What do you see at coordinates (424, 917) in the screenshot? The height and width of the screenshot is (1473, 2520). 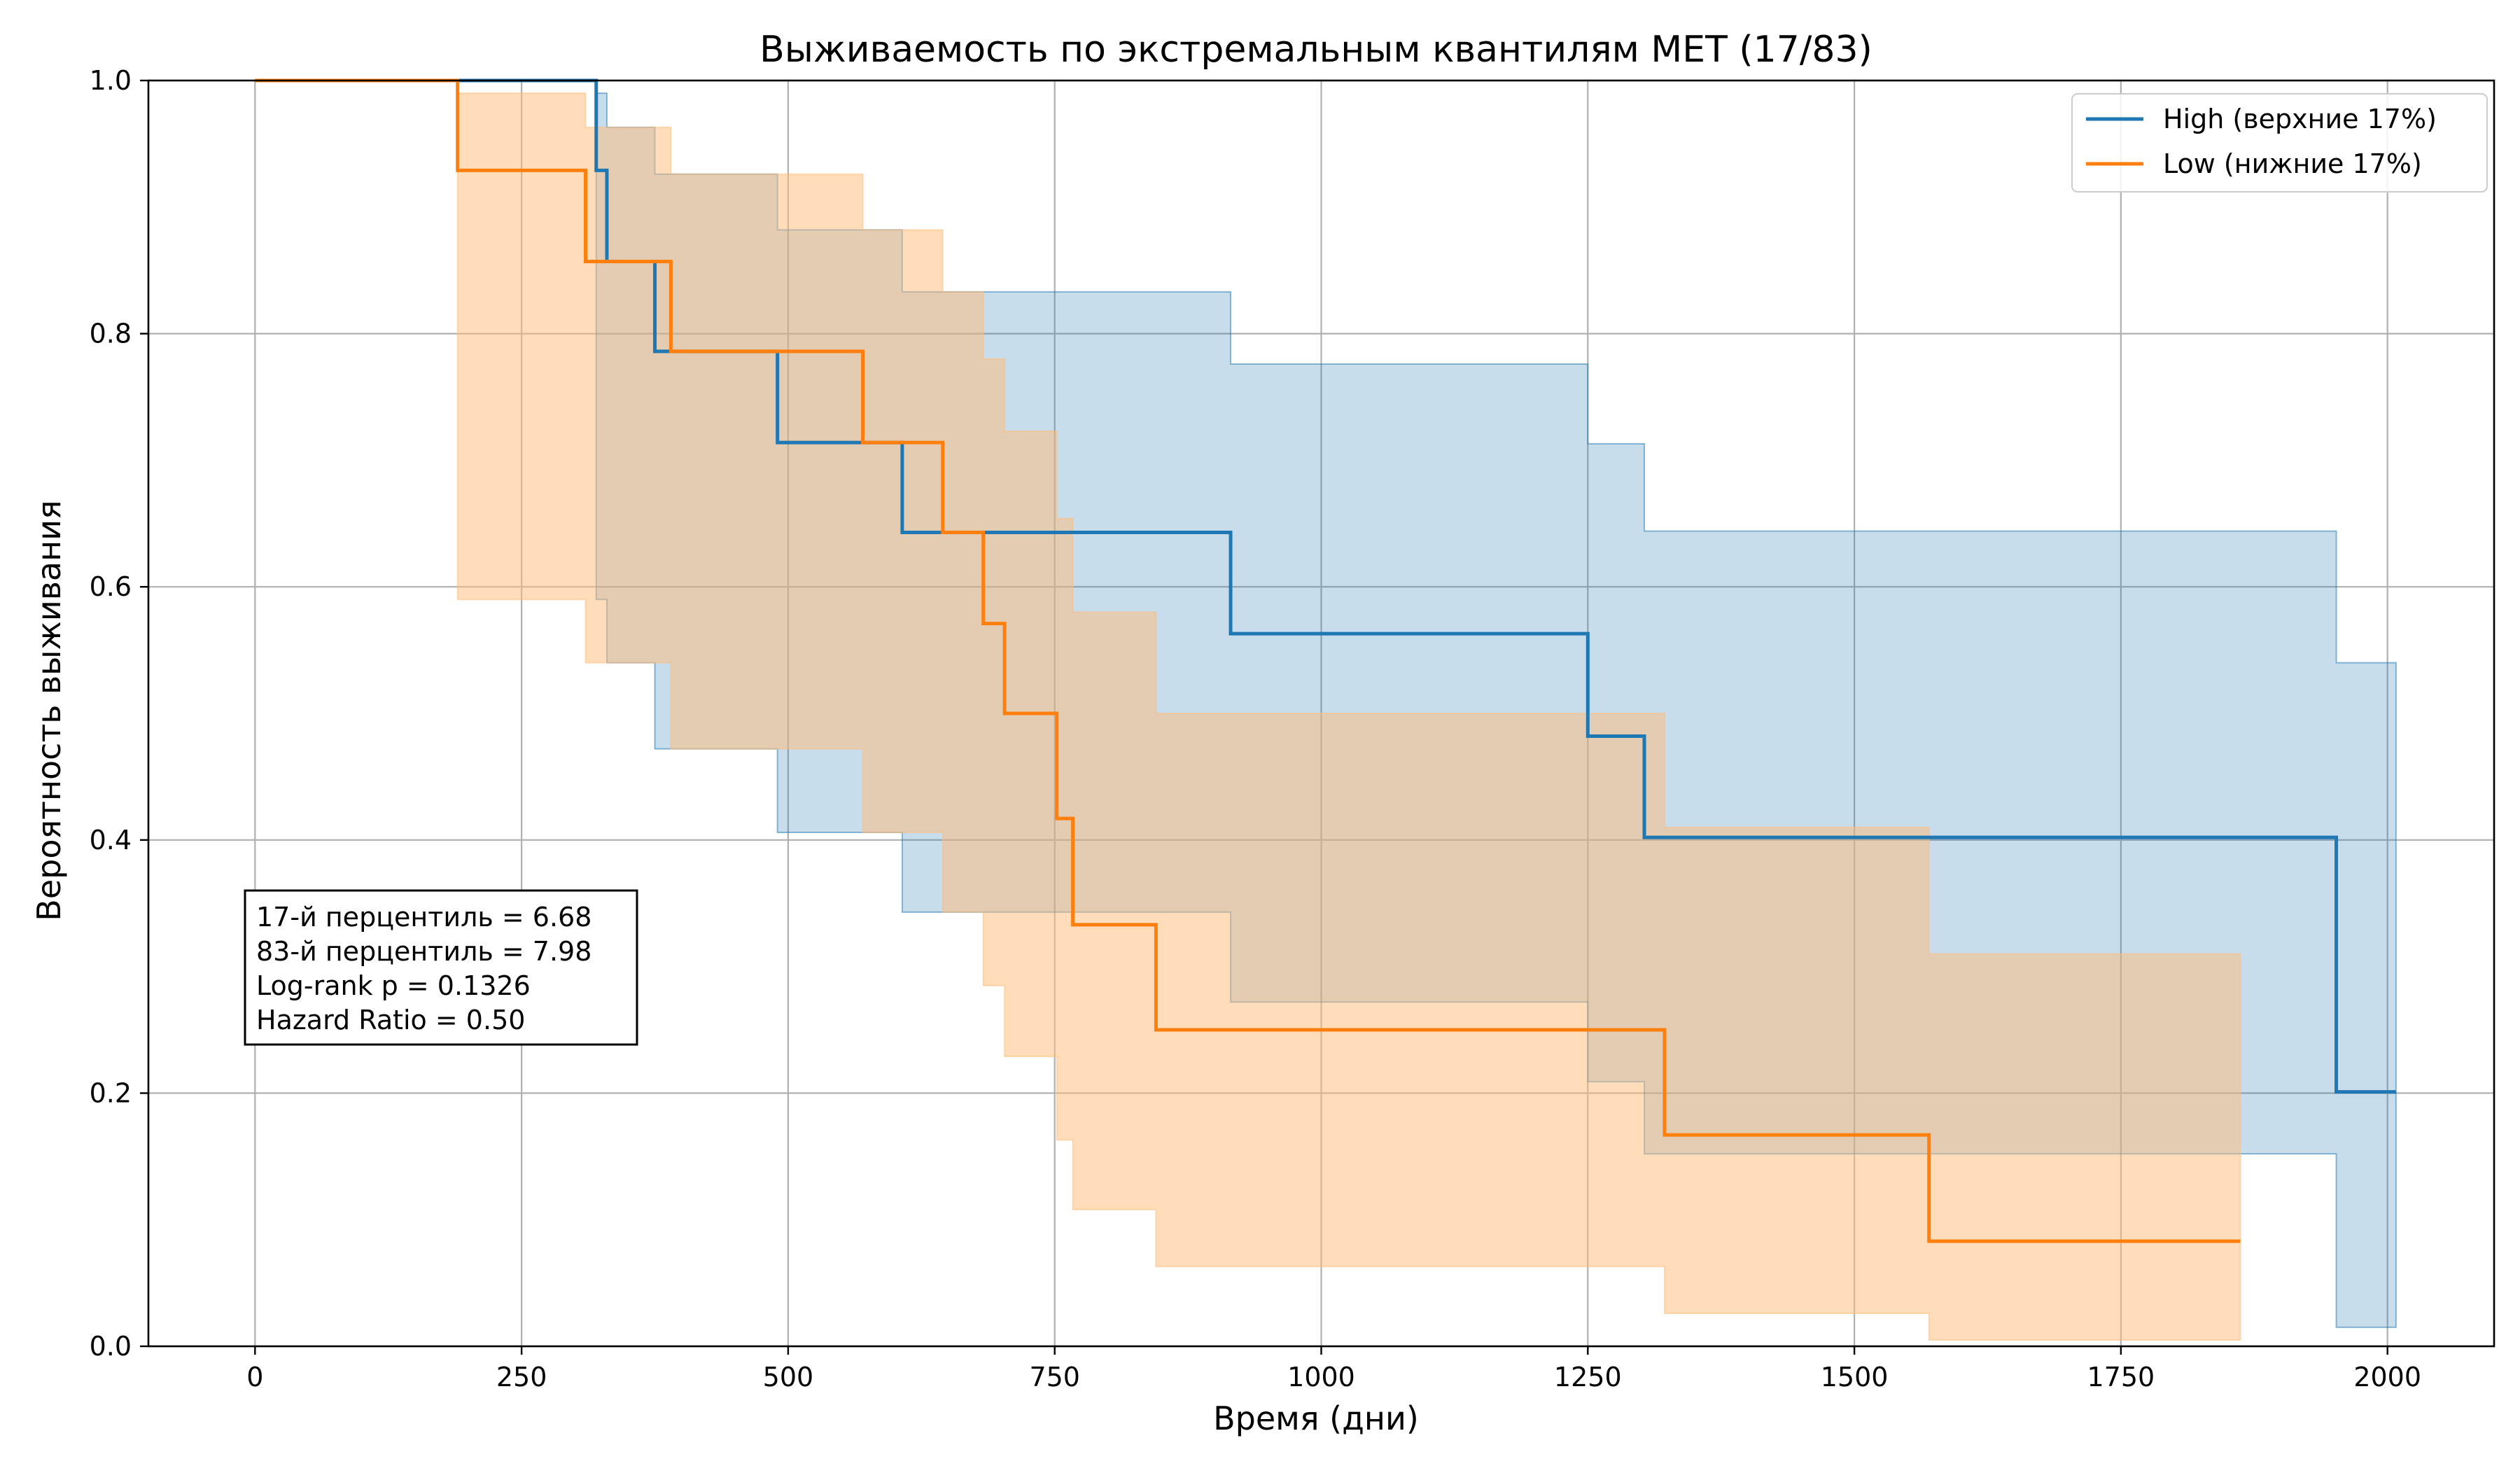 I see `stats-line-17-percentile: 17-й перцентиль = 6.68` at bounding box center [424, 917].